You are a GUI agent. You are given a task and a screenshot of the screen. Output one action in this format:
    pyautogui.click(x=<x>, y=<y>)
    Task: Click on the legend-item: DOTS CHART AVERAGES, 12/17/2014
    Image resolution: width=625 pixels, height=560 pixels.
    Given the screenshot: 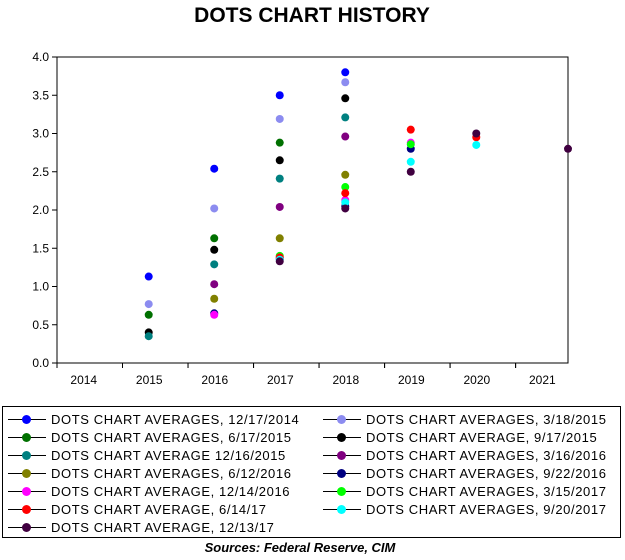 What is the action you would take?
    pyautogui.click(x=152, y=419)
    